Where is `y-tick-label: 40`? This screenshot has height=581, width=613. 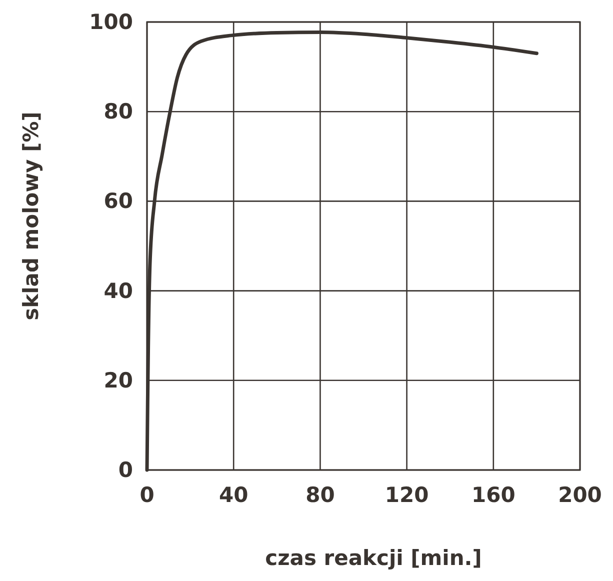 y-tick-label: 40 is located at coordinates (118, 290).